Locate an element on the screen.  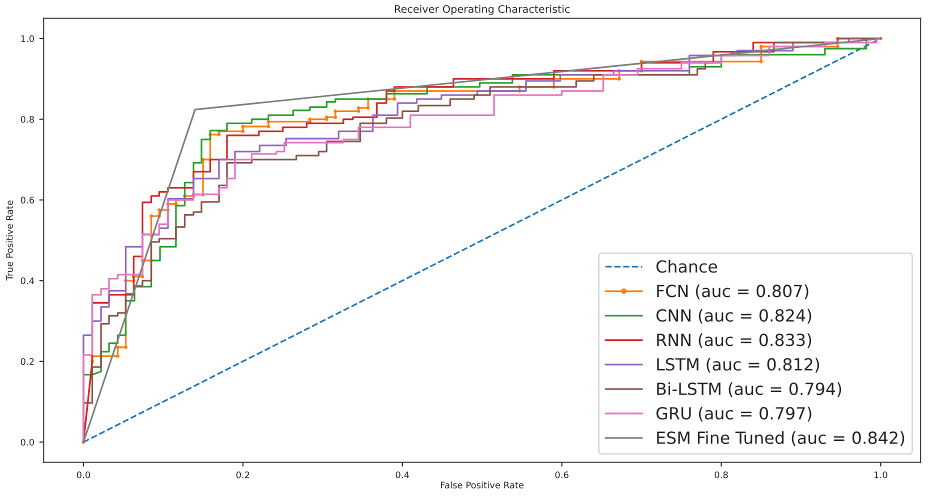
y-tick-label: 0.4 is located at coordinates (27, 280).